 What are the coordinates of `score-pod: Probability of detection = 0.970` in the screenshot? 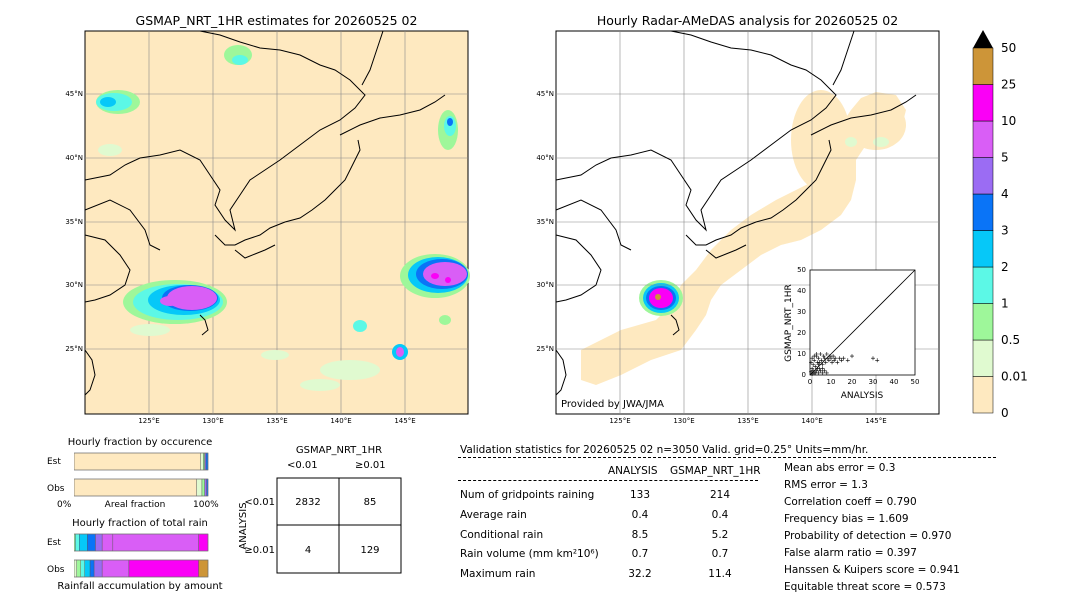 It's located at (868, 536).